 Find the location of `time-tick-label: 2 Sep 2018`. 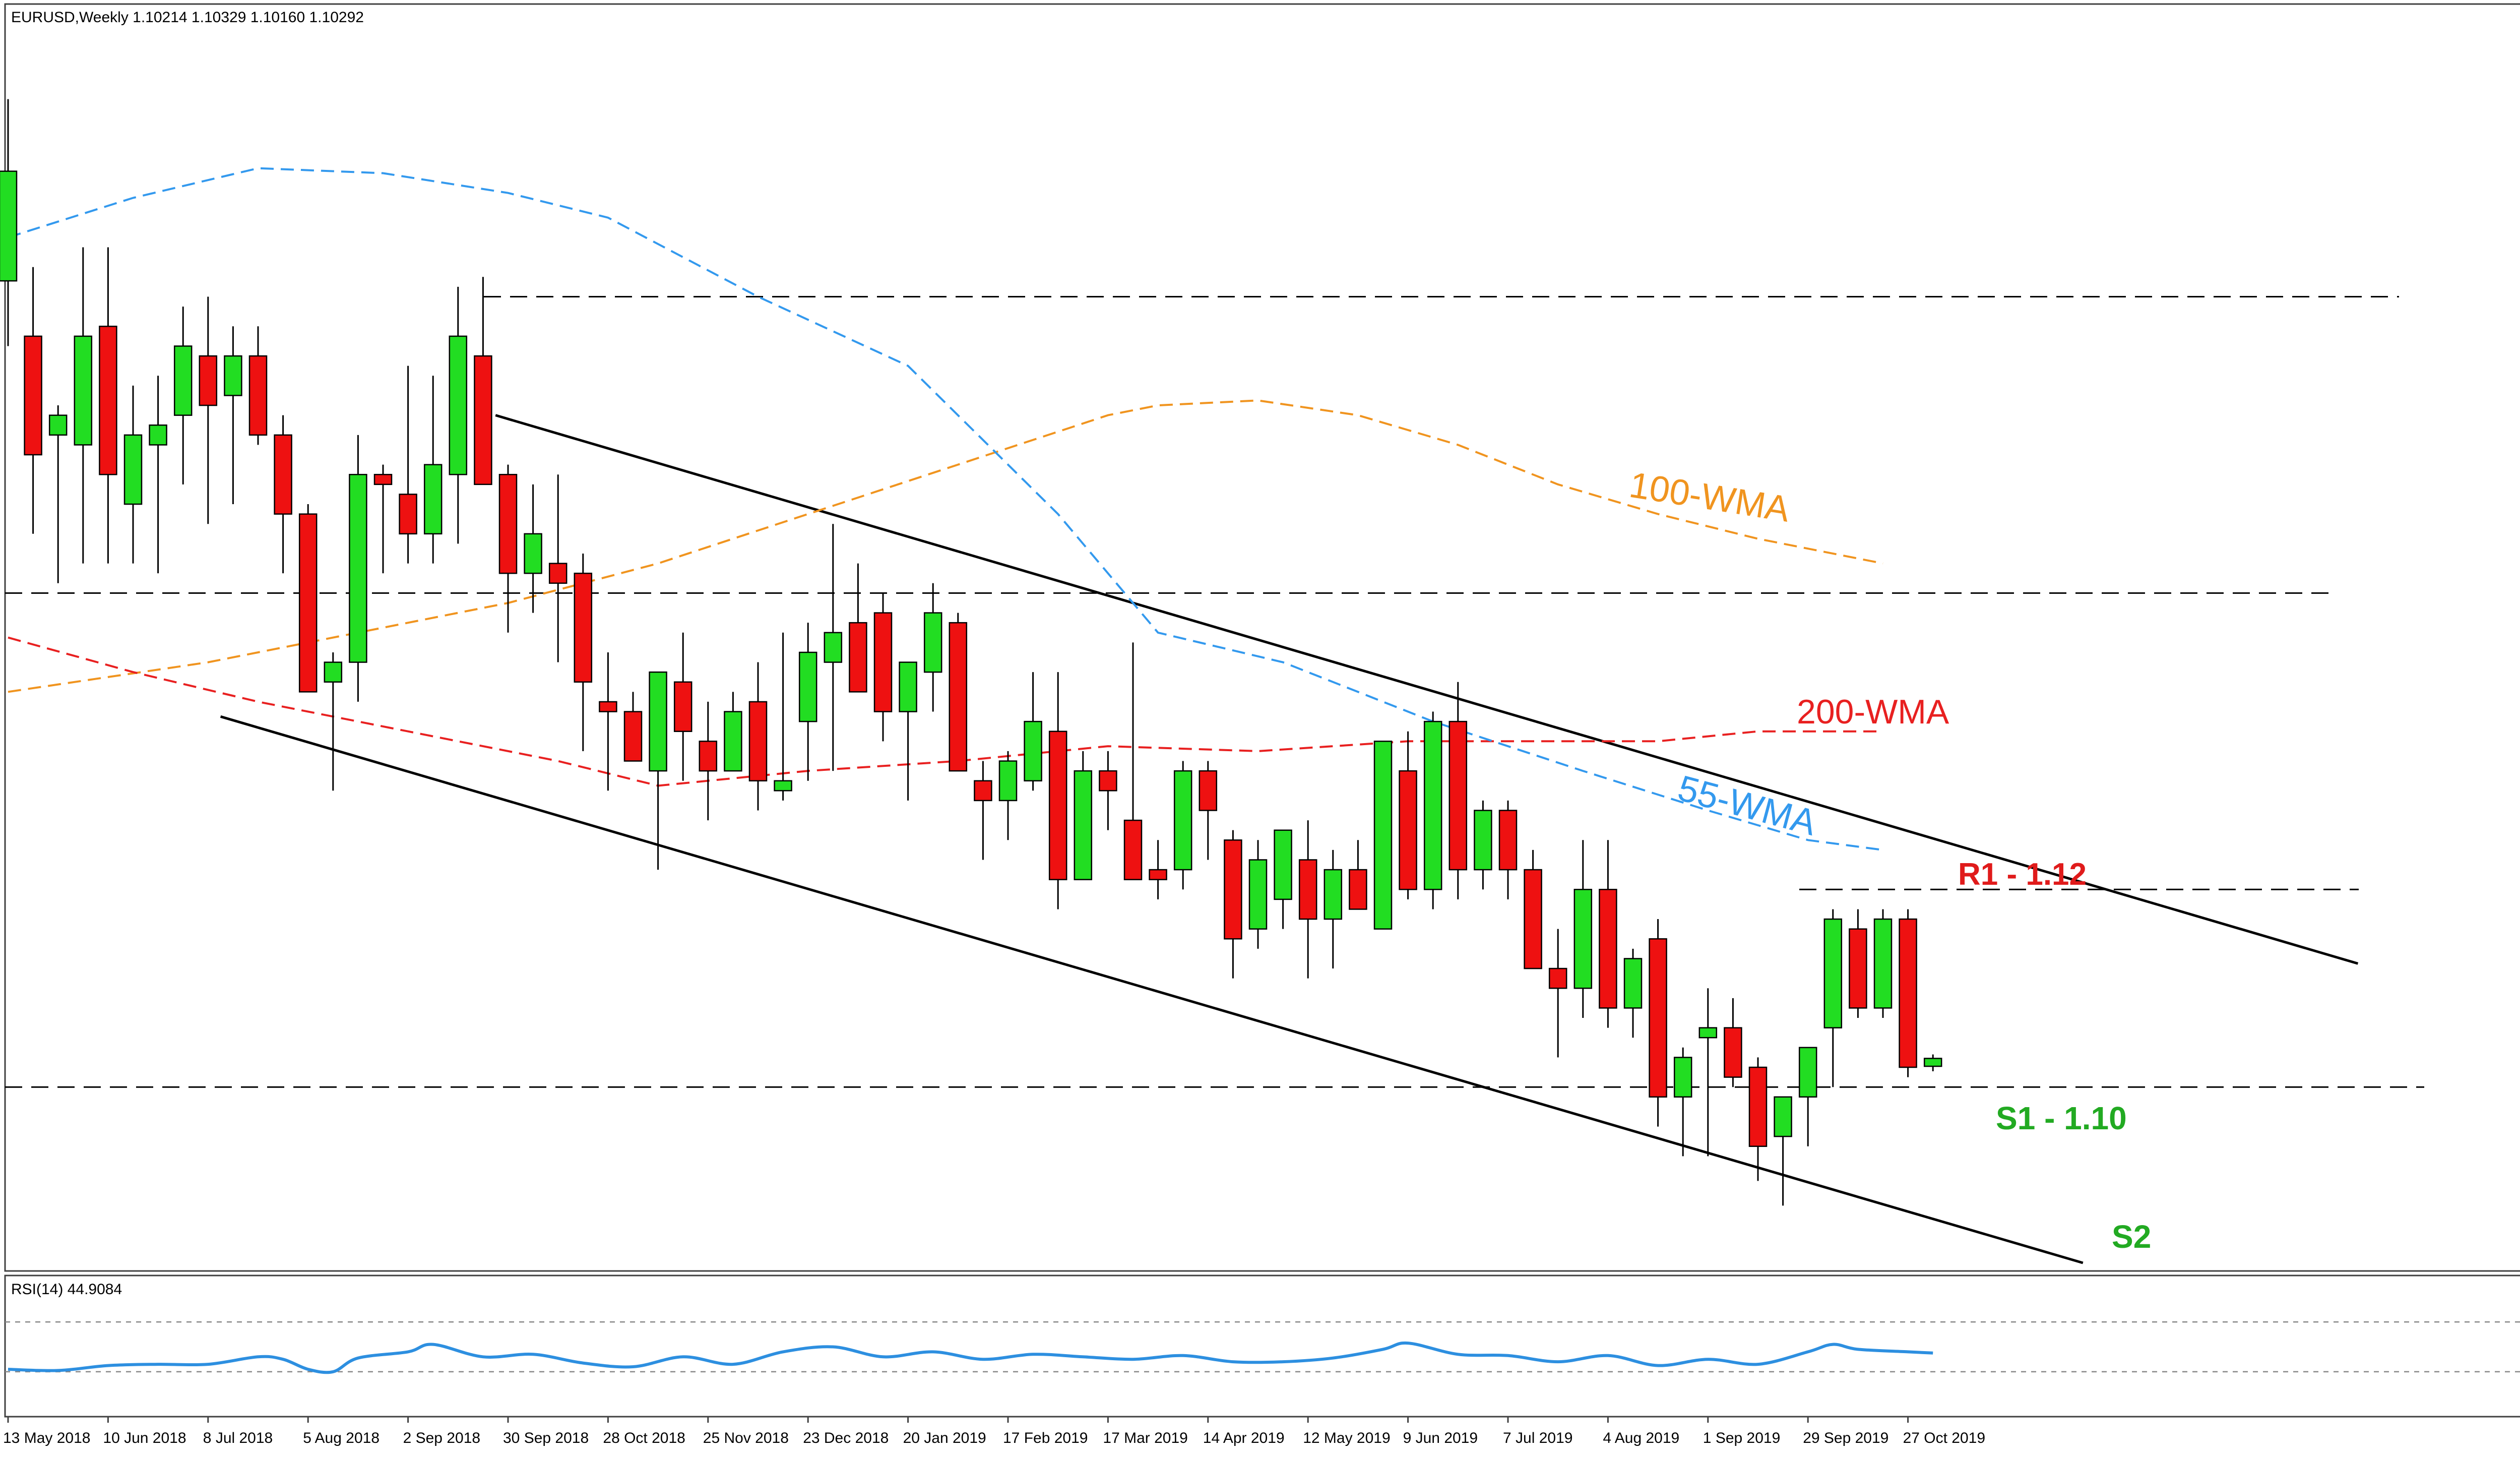

time-tick-label: 2 Sep 2018 is located at coordinates (441, 1438).